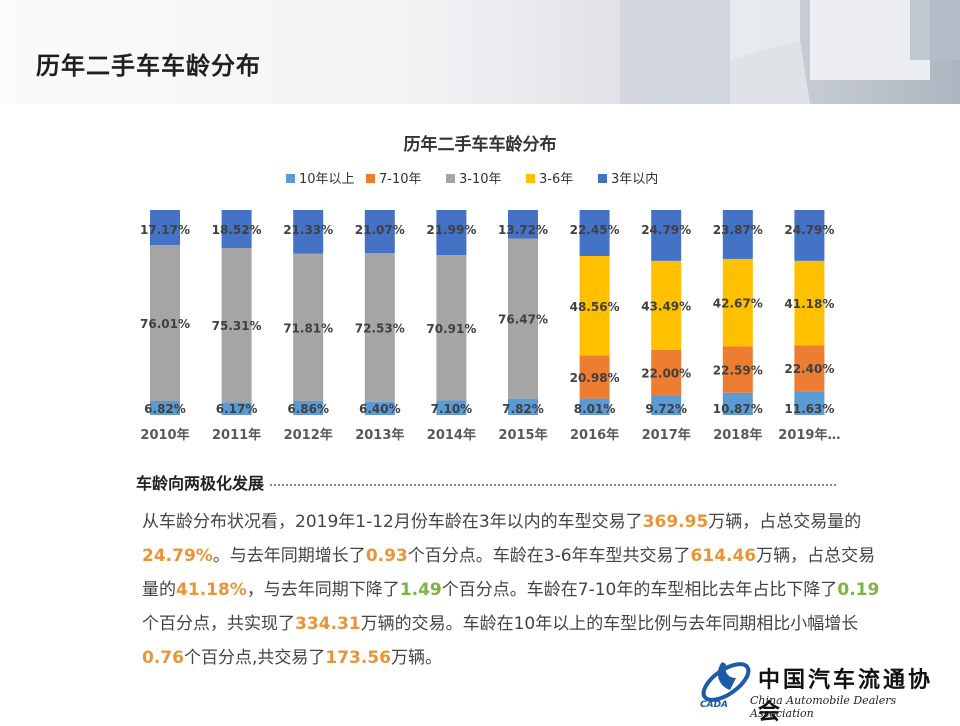 Image resolution: width=960 pixels, height=726 pixels. What do you see at coordinates (858, 590) in the screenshot?
I see `para-highlight: 0.19` at bounding box center [858, 590].